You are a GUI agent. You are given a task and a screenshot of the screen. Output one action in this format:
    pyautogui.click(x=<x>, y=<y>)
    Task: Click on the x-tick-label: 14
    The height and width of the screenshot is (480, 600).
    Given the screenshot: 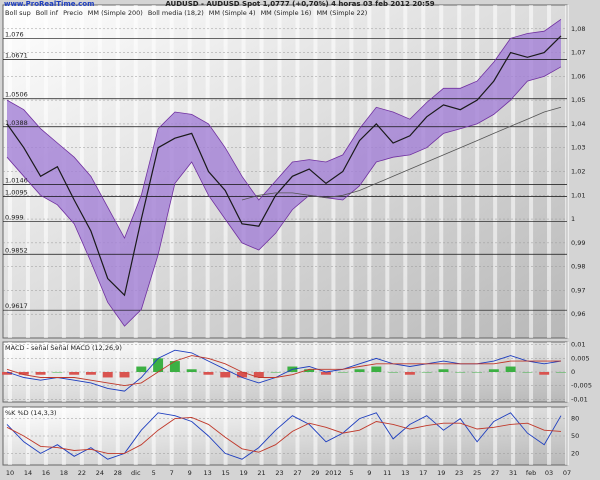 What is the action you would take?
    pyautogui.click(x=28, y=473)
    